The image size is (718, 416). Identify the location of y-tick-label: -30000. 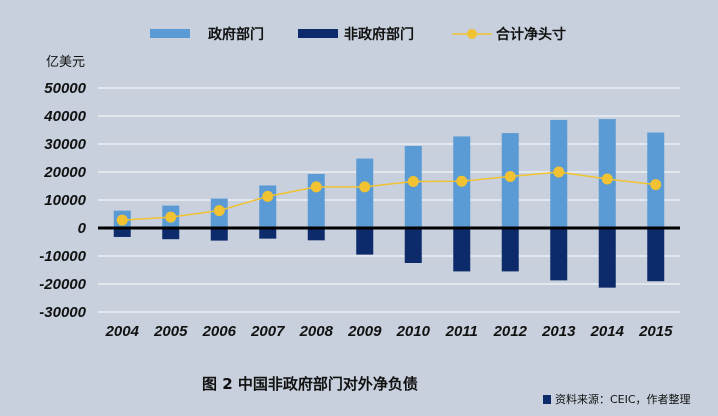
(62, 312).